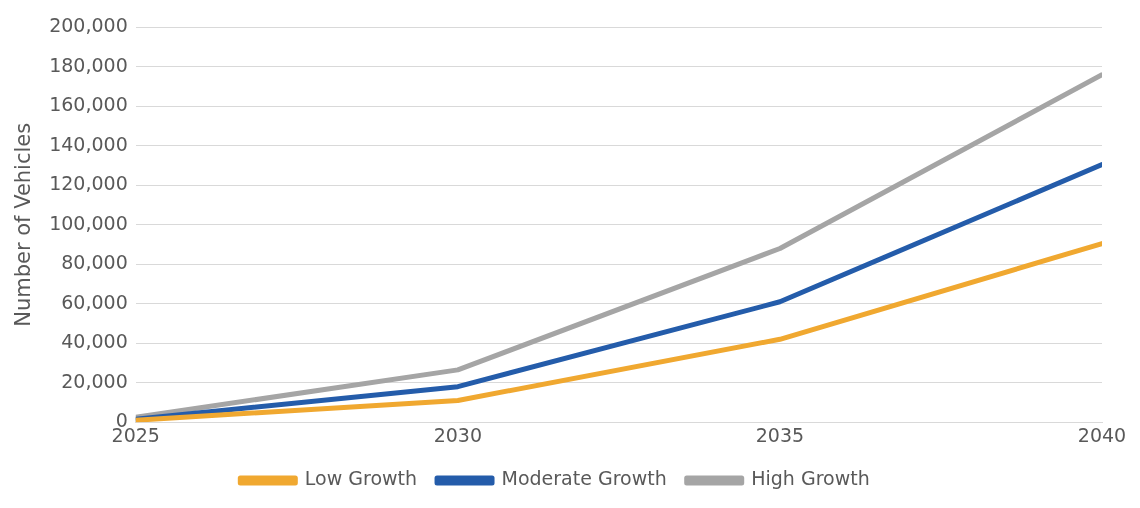 The height and width of the screenshot is (508, 1140). Describe the element at coordinates (94, 380) in the screenshot. I see `y-tick-label: 20,000` at that location.